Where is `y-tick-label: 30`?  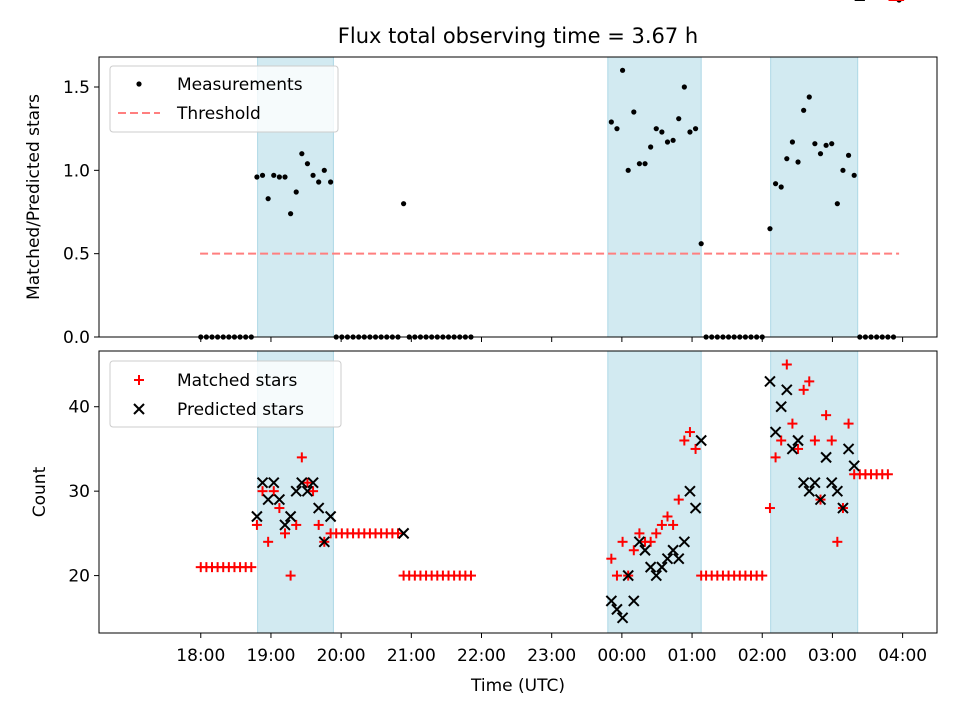
y-tick-label: 30 is located at coordinates (79, 492).